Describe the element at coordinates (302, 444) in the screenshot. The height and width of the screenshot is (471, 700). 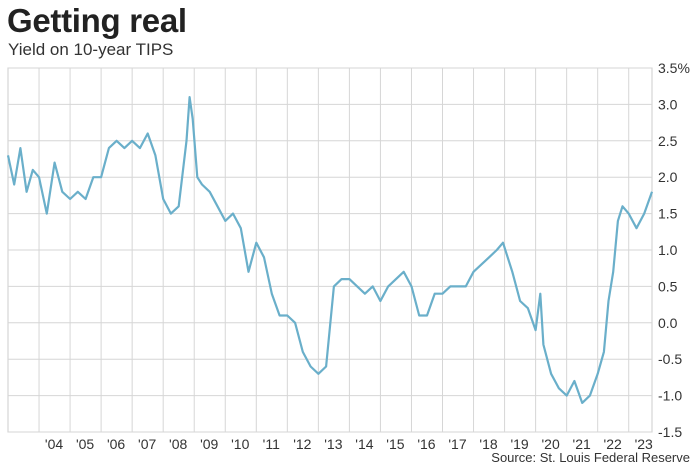
I see `x-tick-label: '12` at that location.